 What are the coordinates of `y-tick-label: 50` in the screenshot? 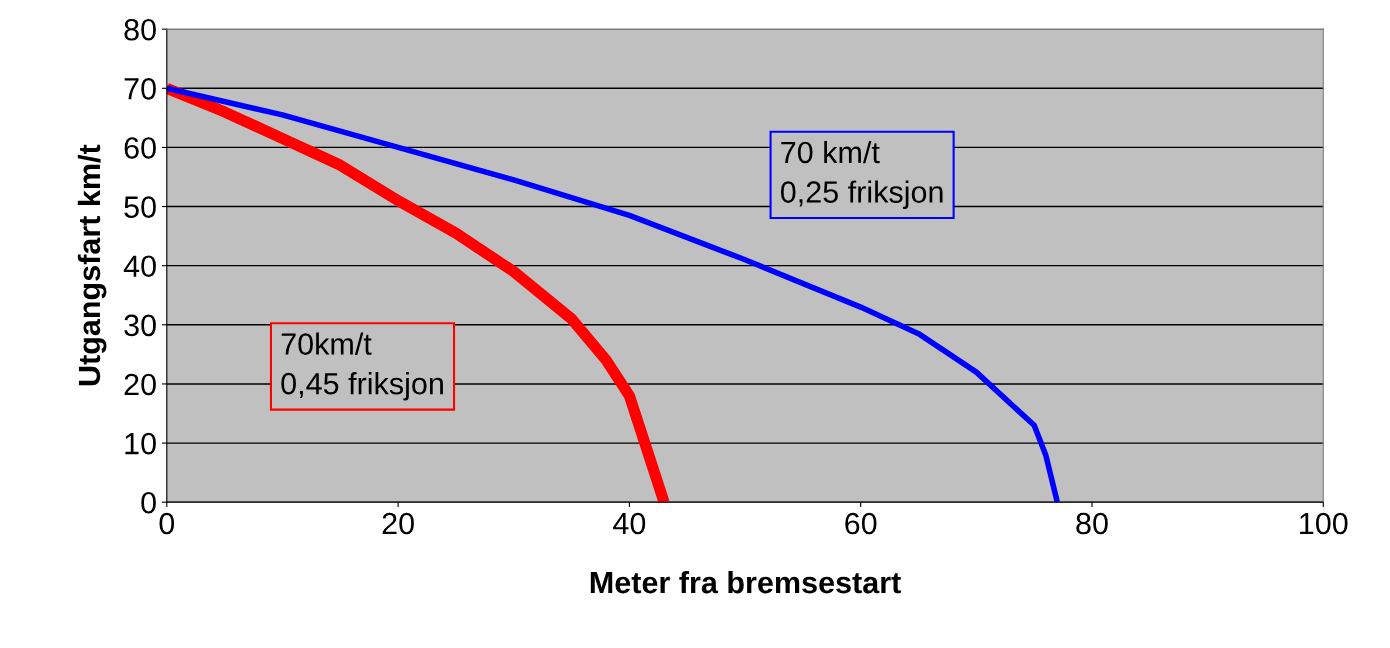 It's located at (140, 207).